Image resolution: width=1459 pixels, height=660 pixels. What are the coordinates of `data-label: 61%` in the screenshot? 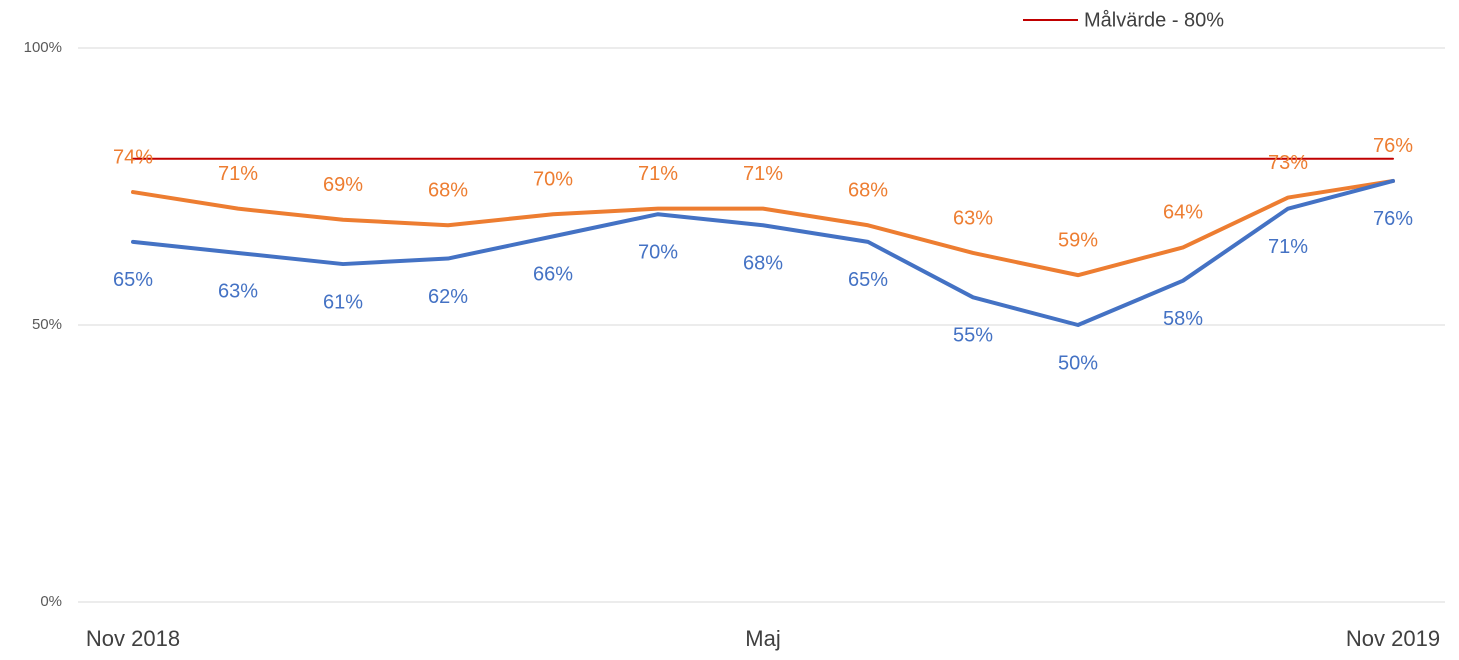 It's located at (343, 302).